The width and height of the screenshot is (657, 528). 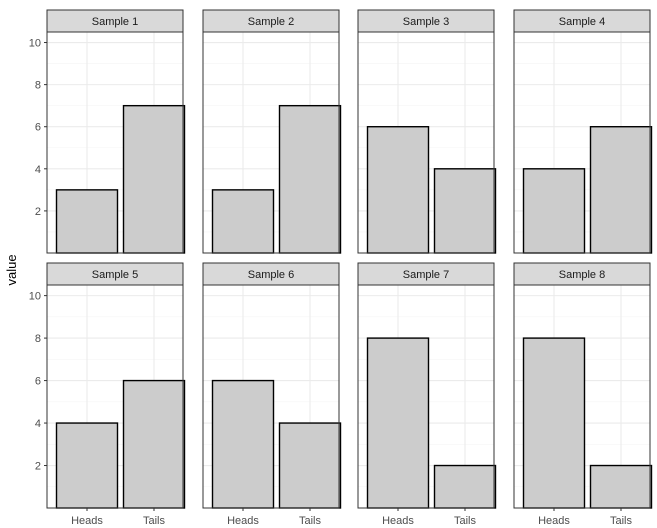 I want to click on facet-panel-7: Sample 7 Heads Tails, so click(x=427, y=394).